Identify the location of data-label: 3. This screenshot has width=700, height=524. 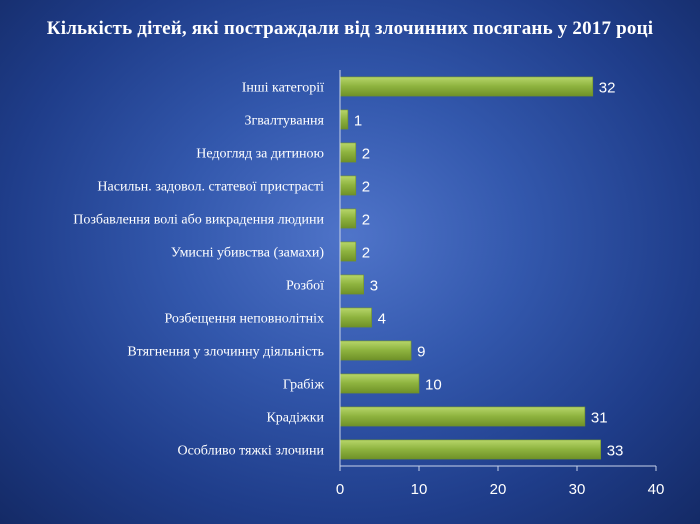
(374, 286).